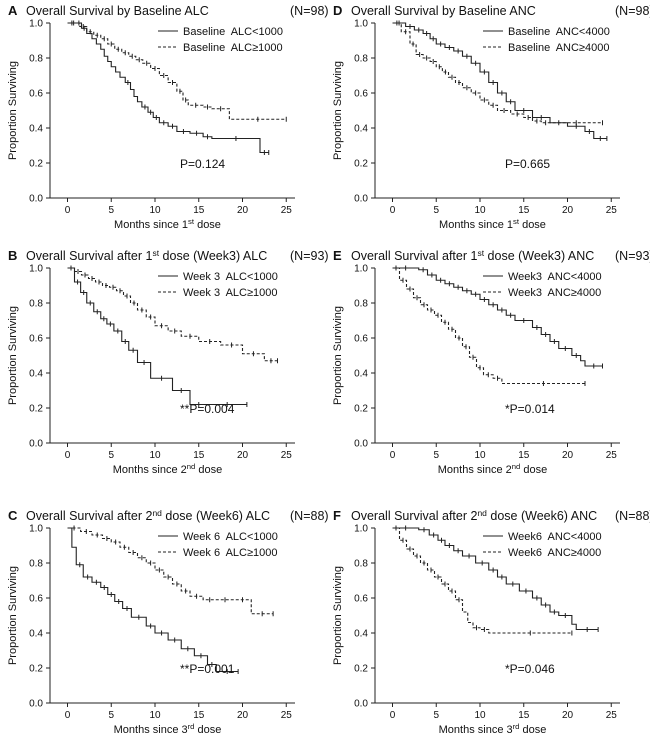 This screenshot has height=746, width=650. I want to click on p-value-annotation: *P=0.046, so click(530, 669).